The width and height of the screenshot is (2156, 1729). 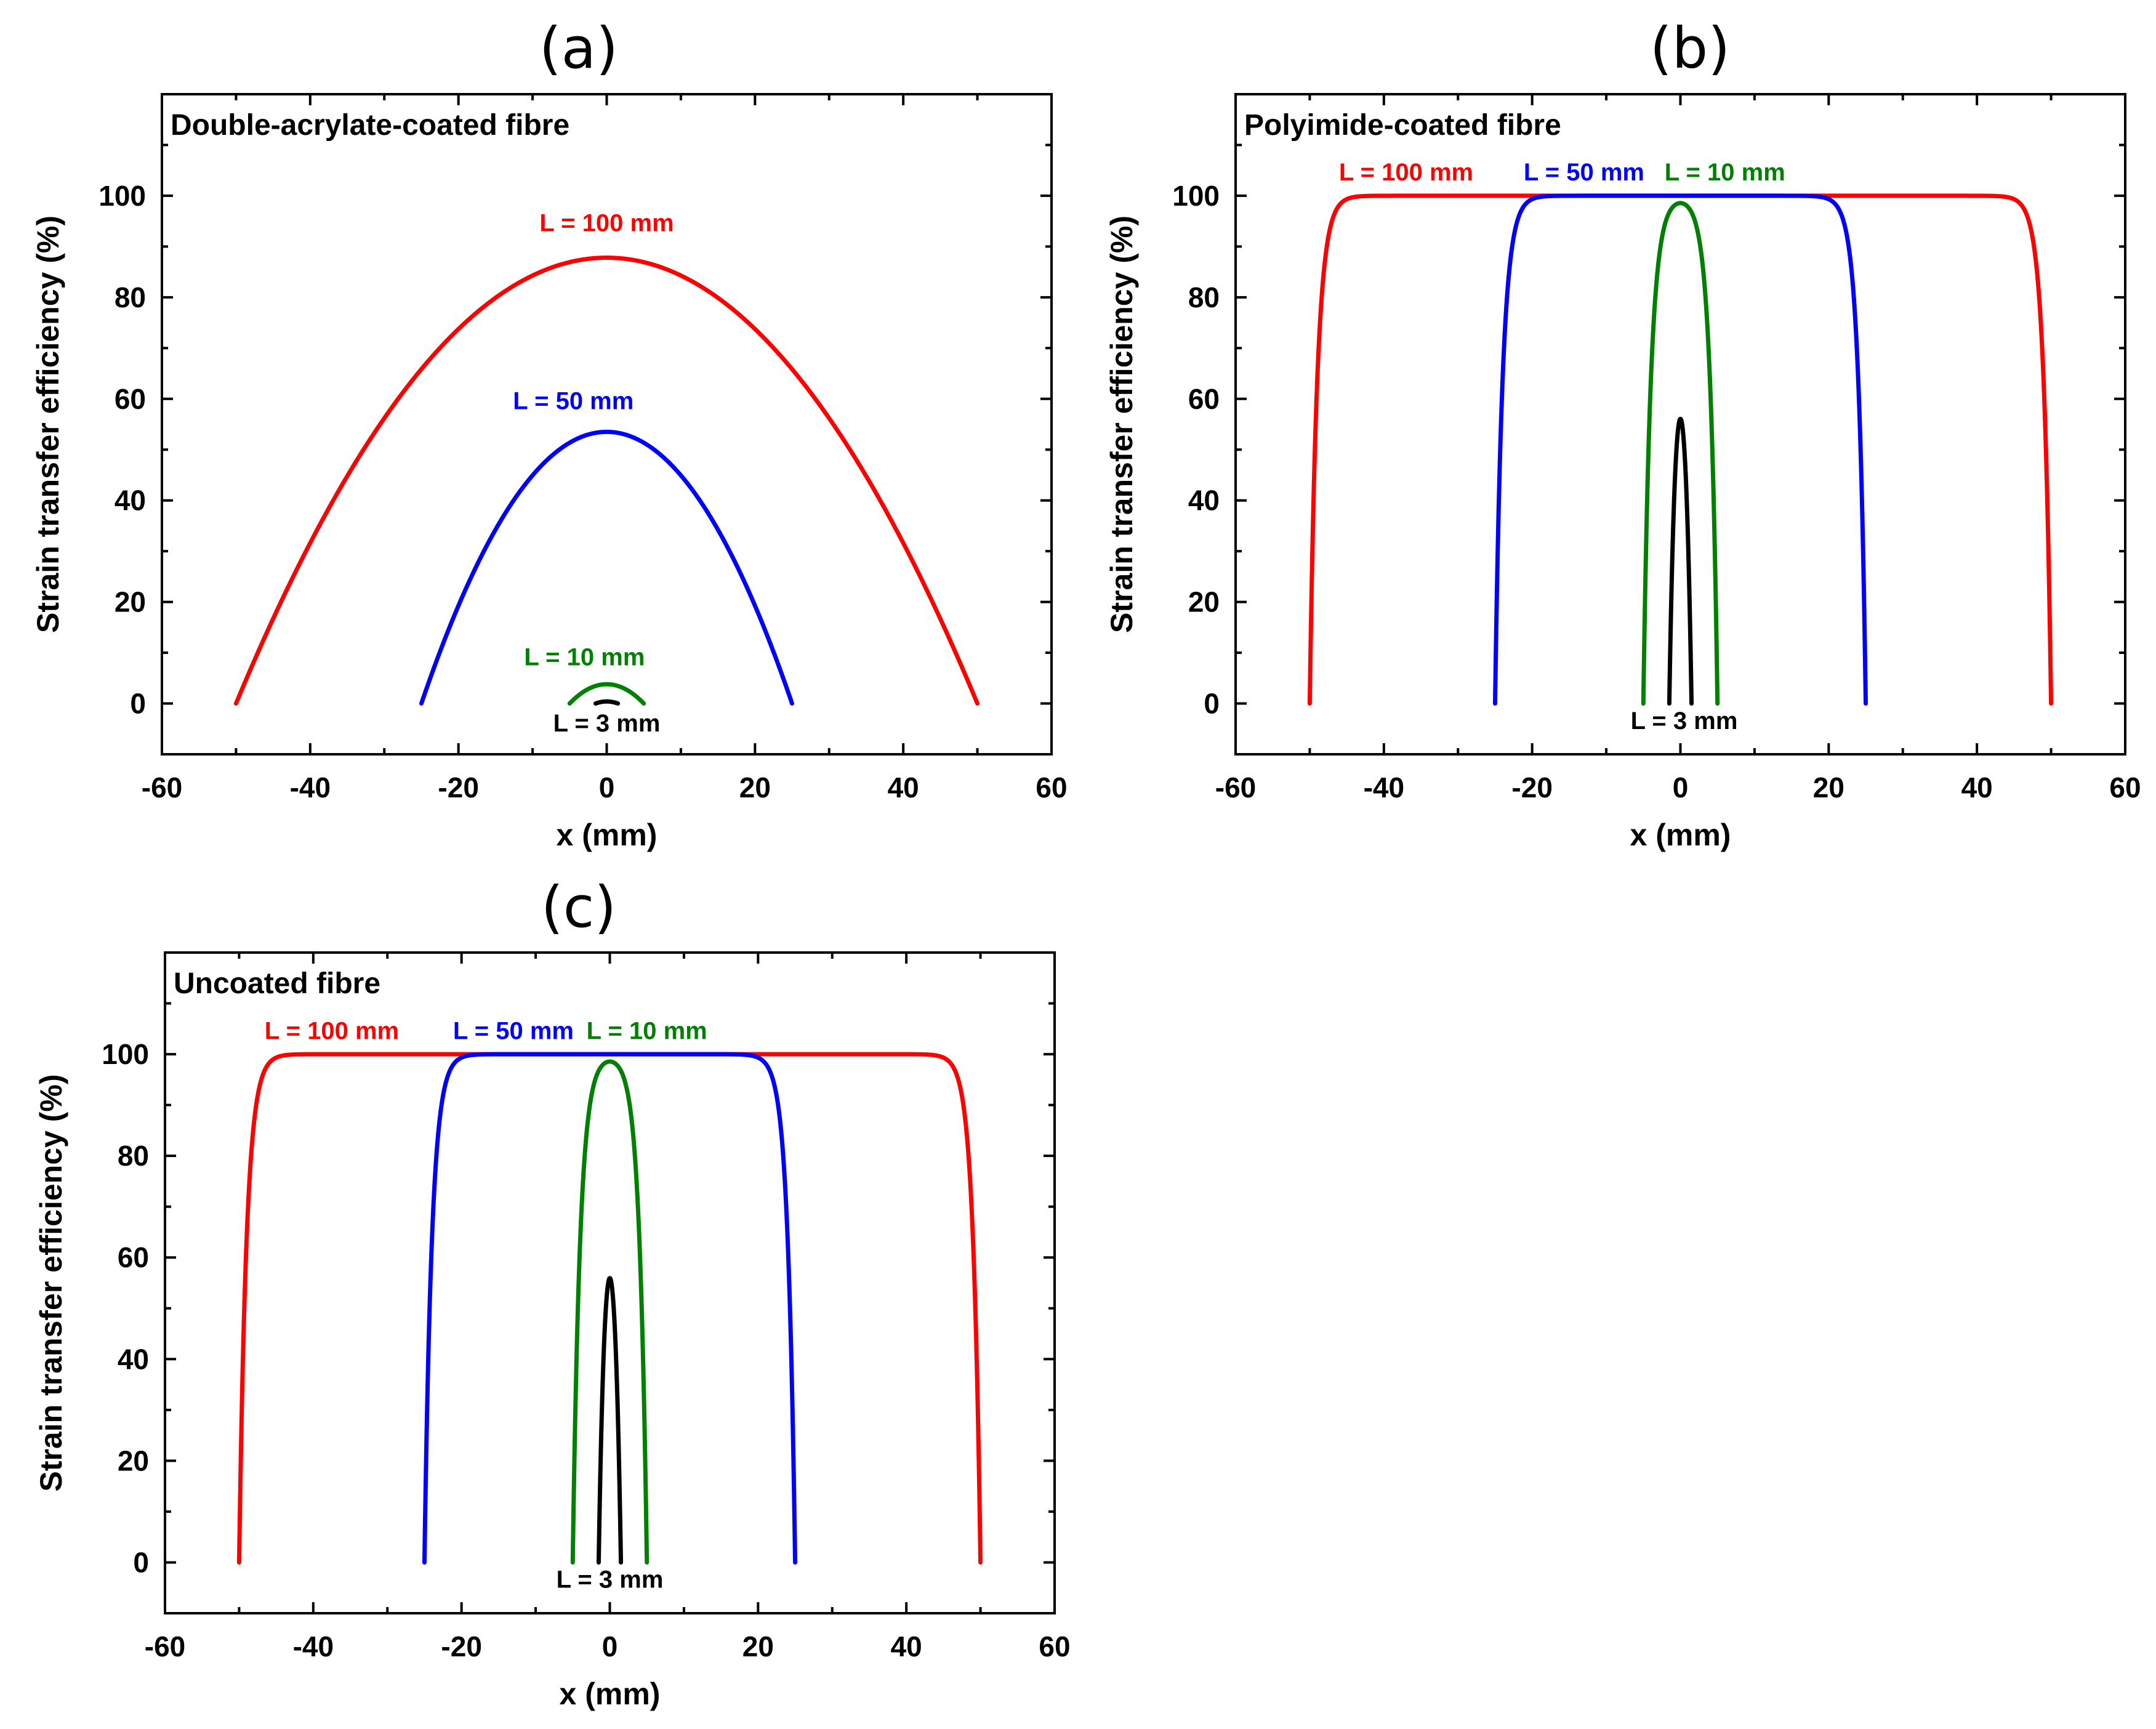 I want to click on panel-c-x-axis-label: x (mm), so click(x=610, y=1694).